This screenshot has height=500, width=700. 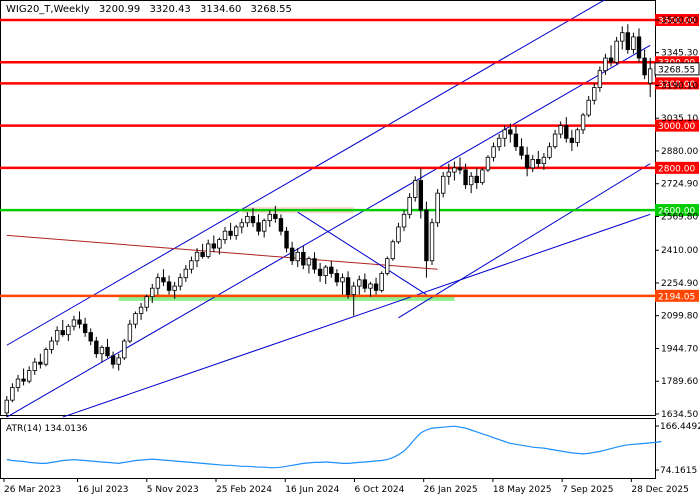 I want to click on low-value: 3134.60, so click(x=220, y=9).